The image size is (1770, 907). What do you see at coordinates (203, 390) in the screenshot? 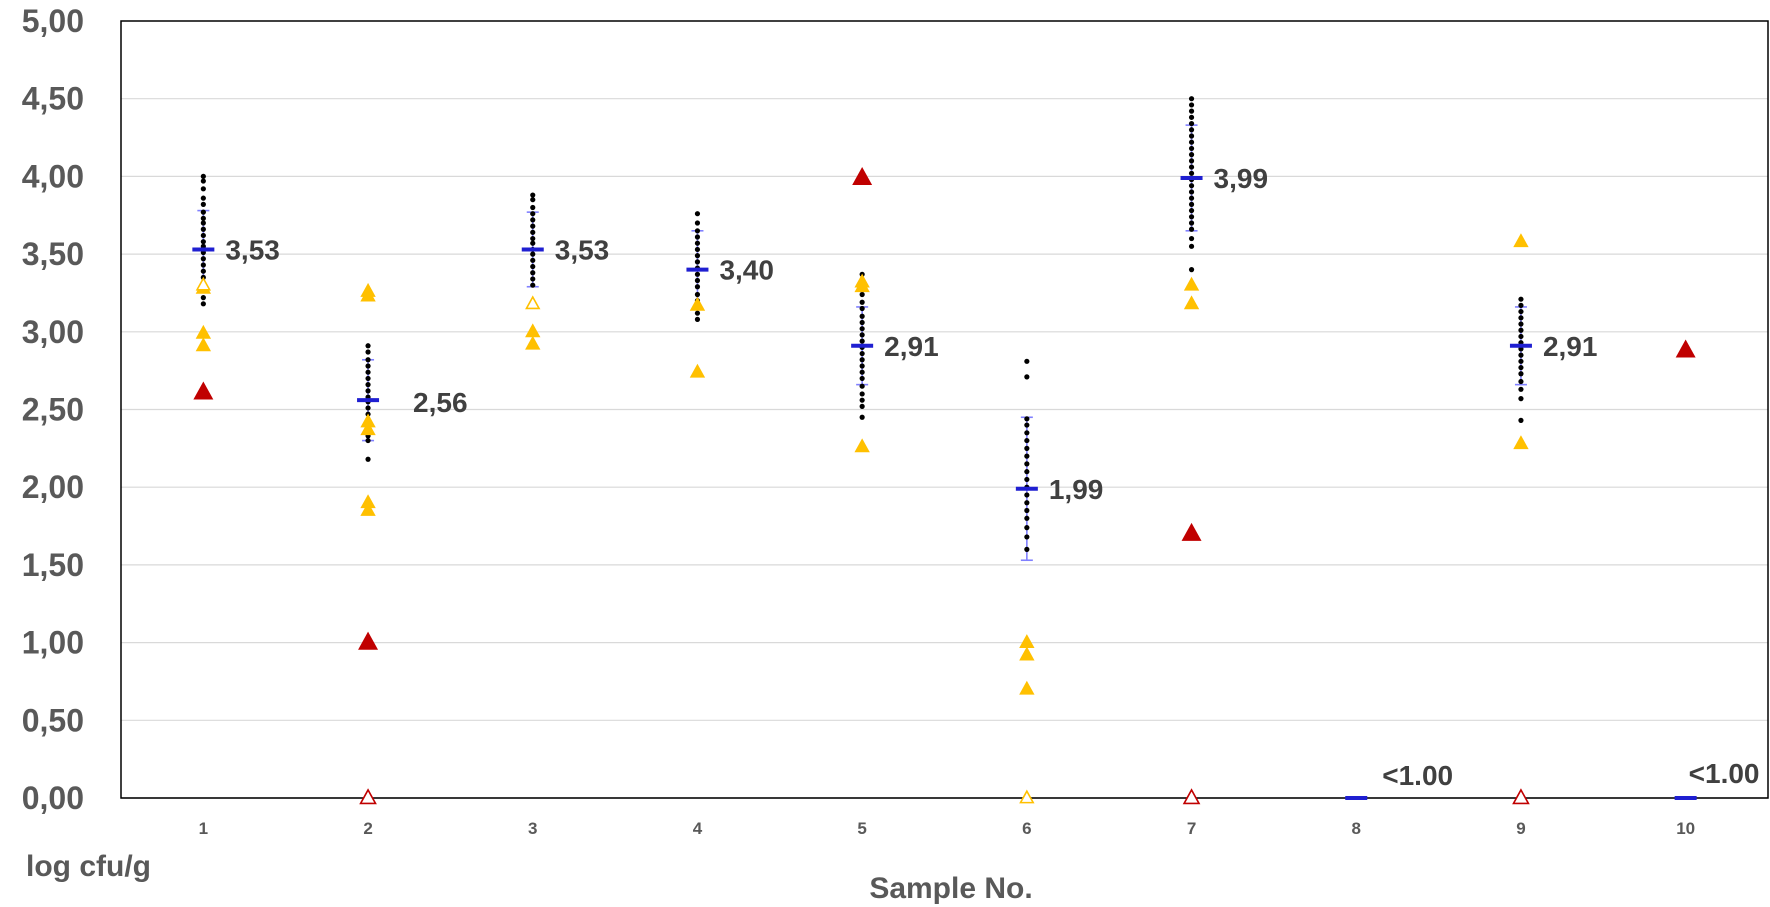
I see `red-triangle-point` at bounding box center [203, 390].